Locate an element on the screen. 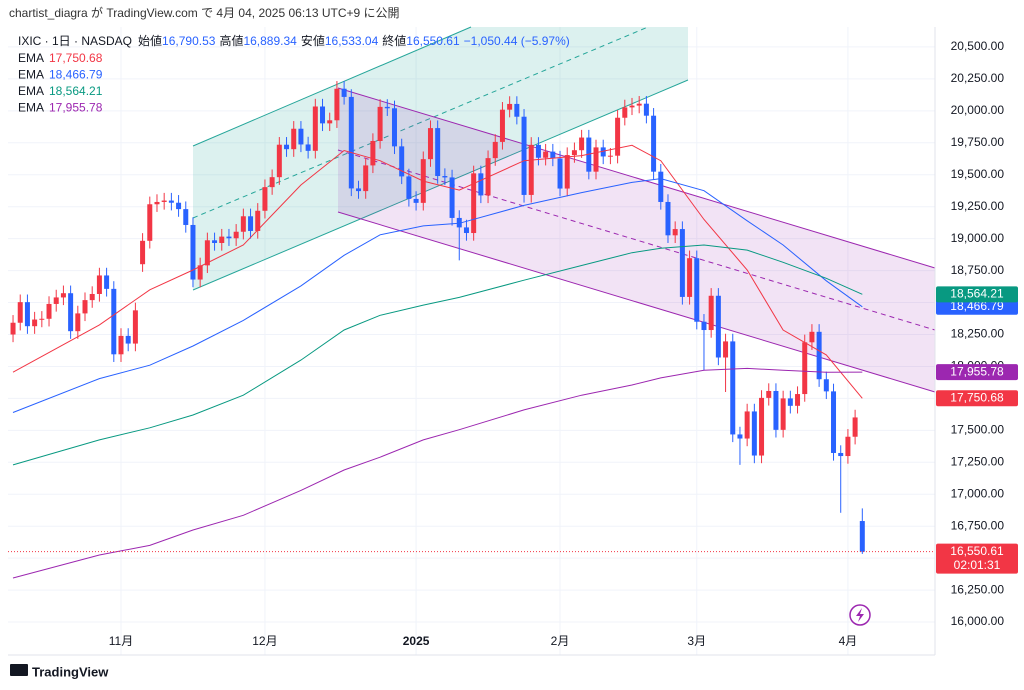  y-tick-label: 16,750.00 is located at coordinates (978, 525).